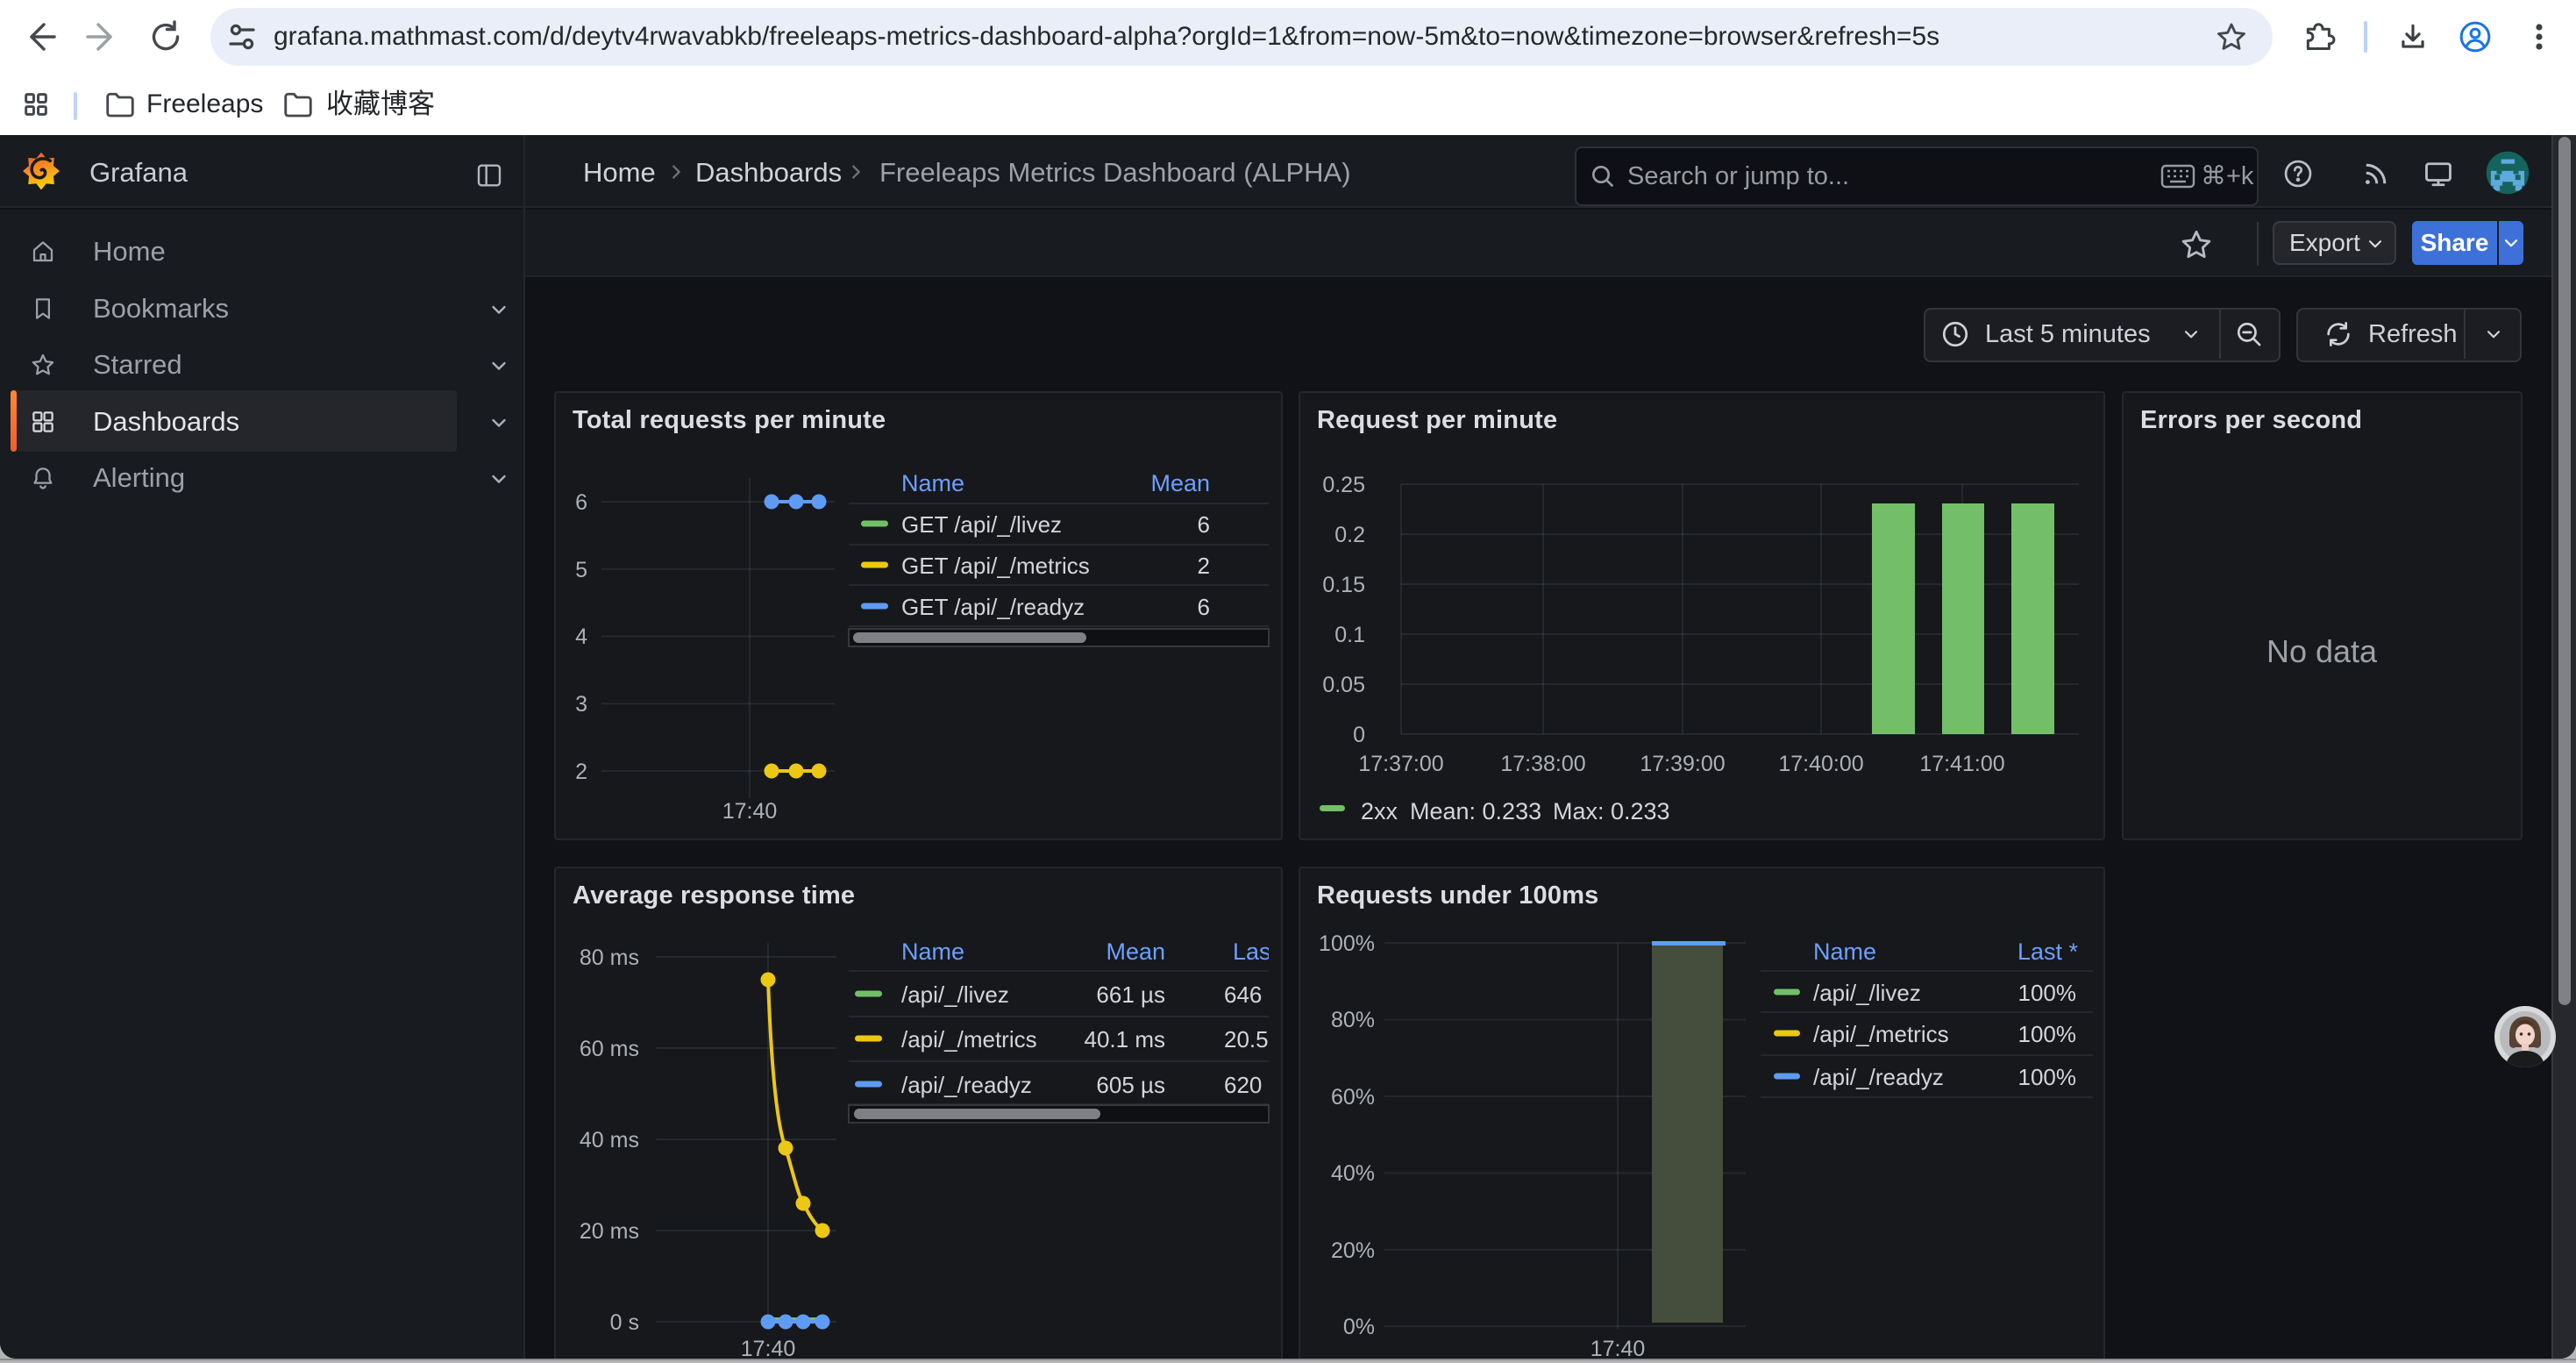  What do you see at coordinates (609, 1231) in the screenshot?
I see `svg-text: 20 ms` at bounding box center [609, 1231].